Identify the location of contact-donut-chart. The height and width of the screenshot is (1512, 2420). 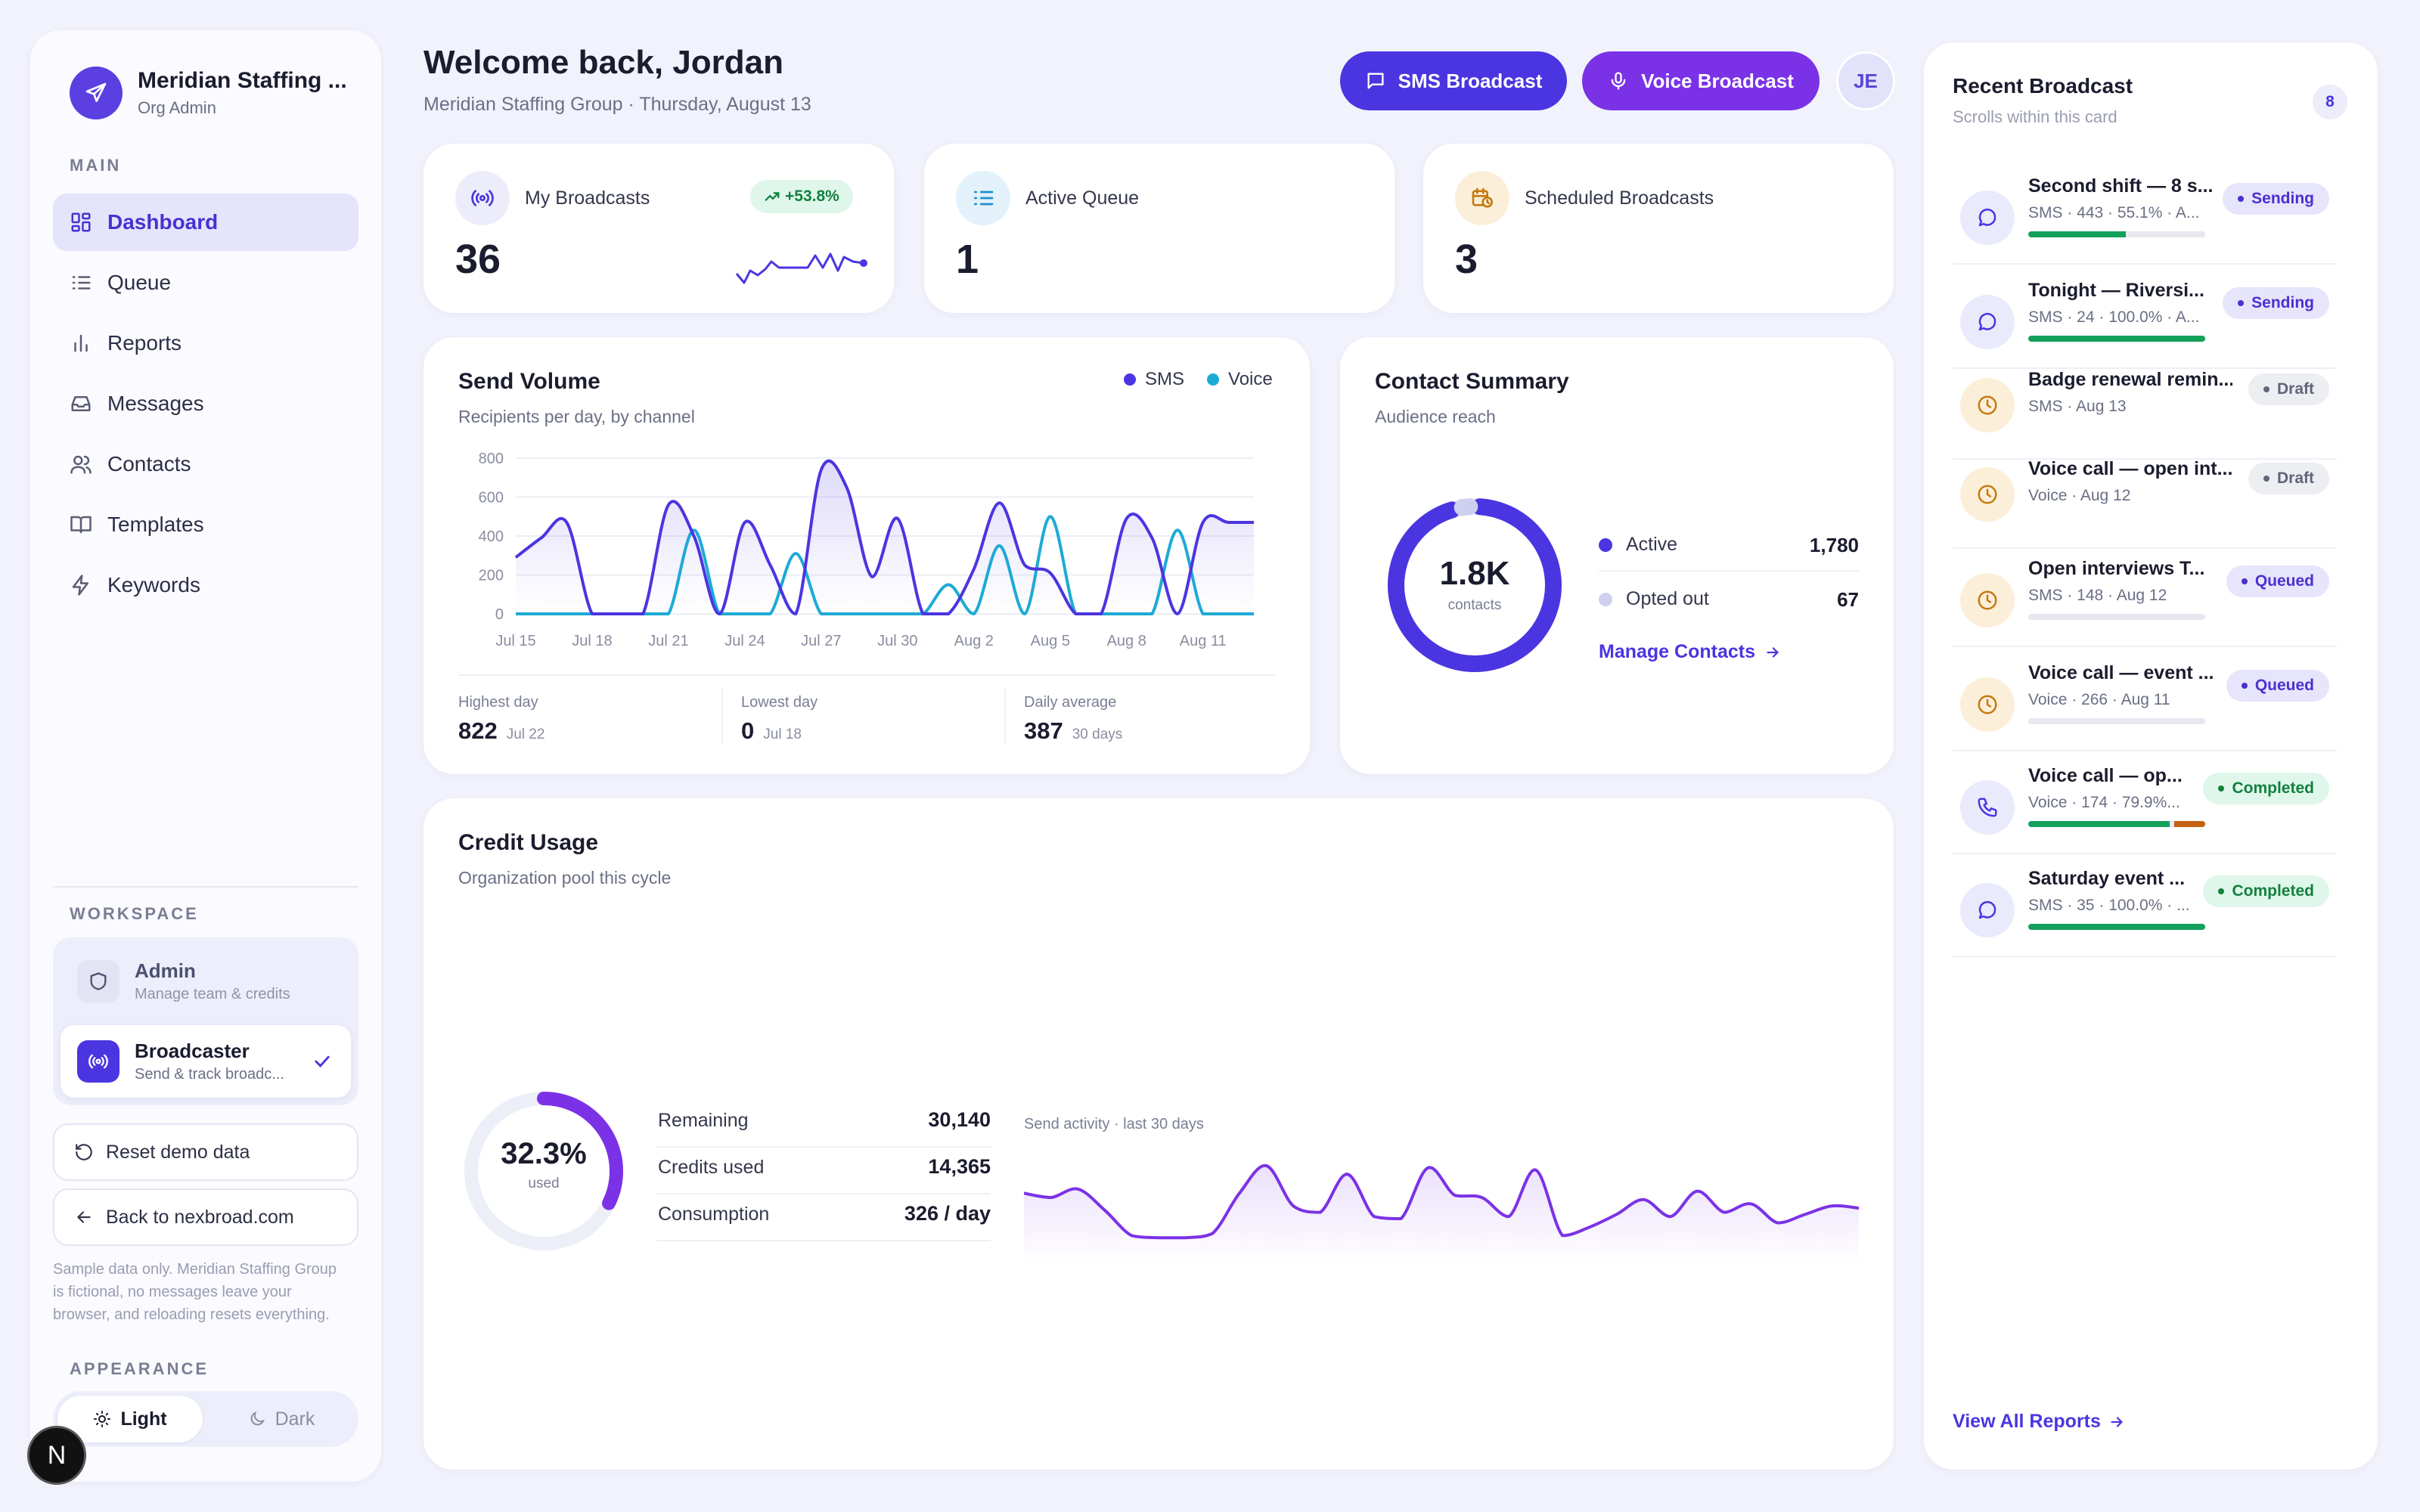
(1475, 585).